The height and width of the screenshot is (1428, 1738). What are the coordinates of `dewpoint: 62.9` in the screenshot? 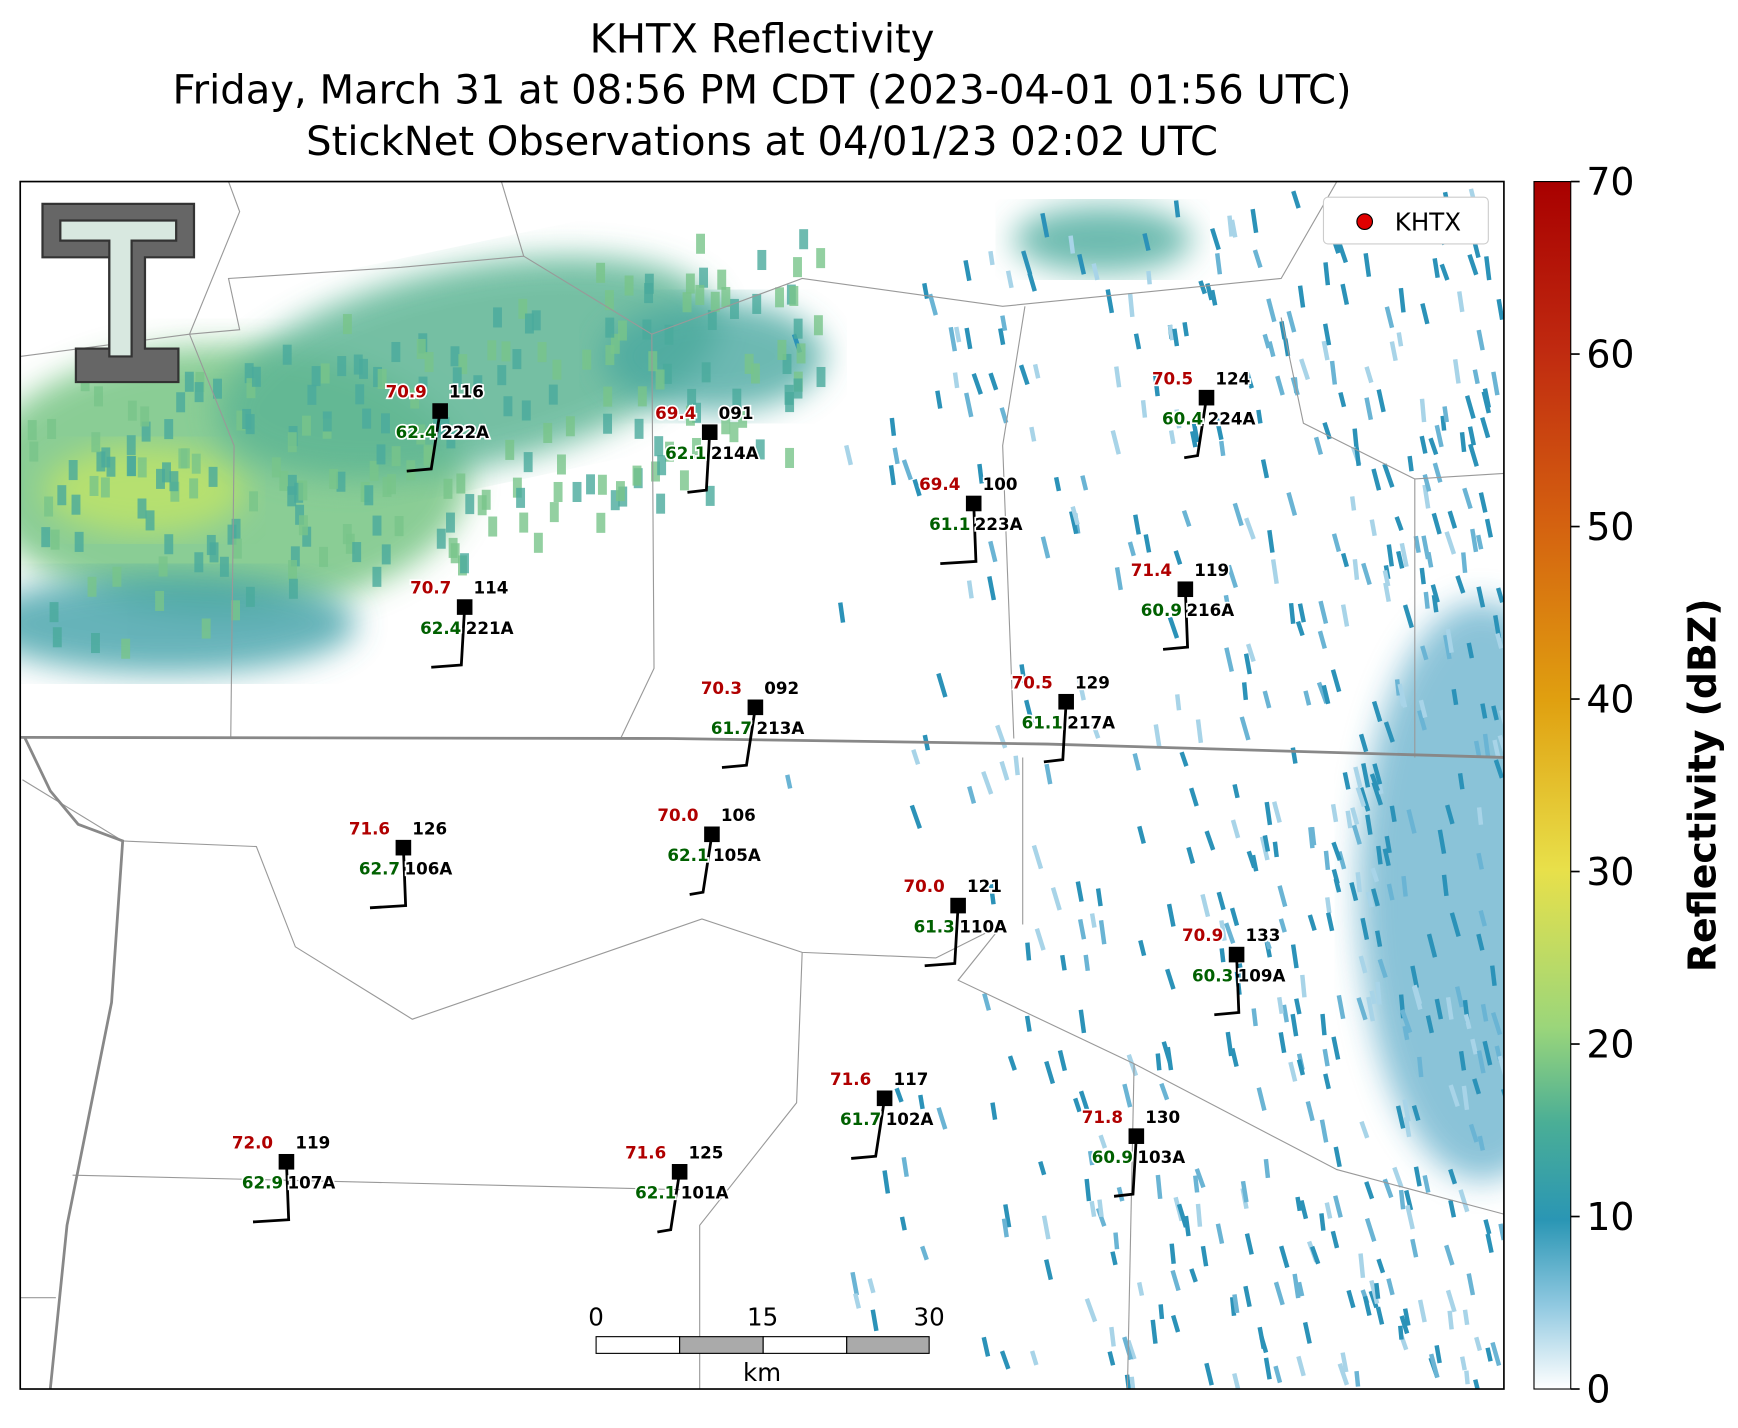 It's located at (262, 1183).